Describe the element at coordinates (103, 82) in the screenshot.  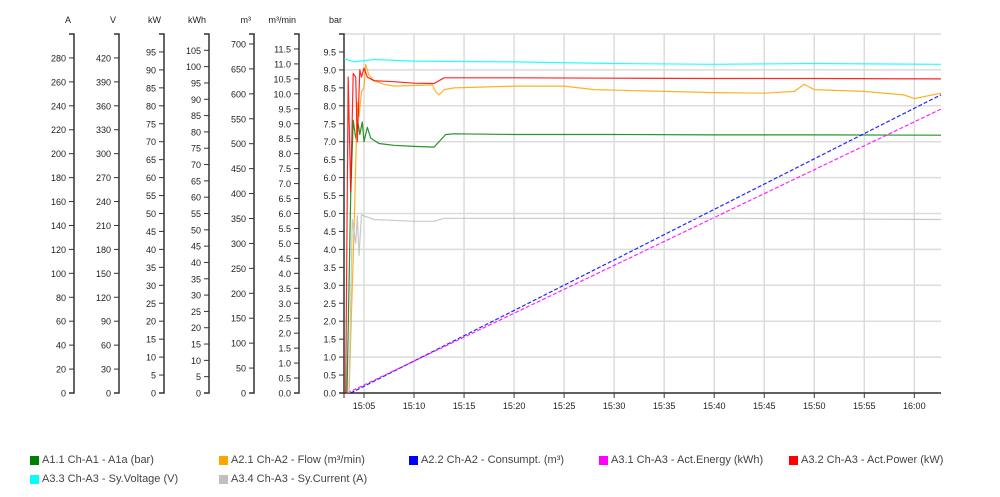
I see `y-axis-tick-label: 390` at that location.